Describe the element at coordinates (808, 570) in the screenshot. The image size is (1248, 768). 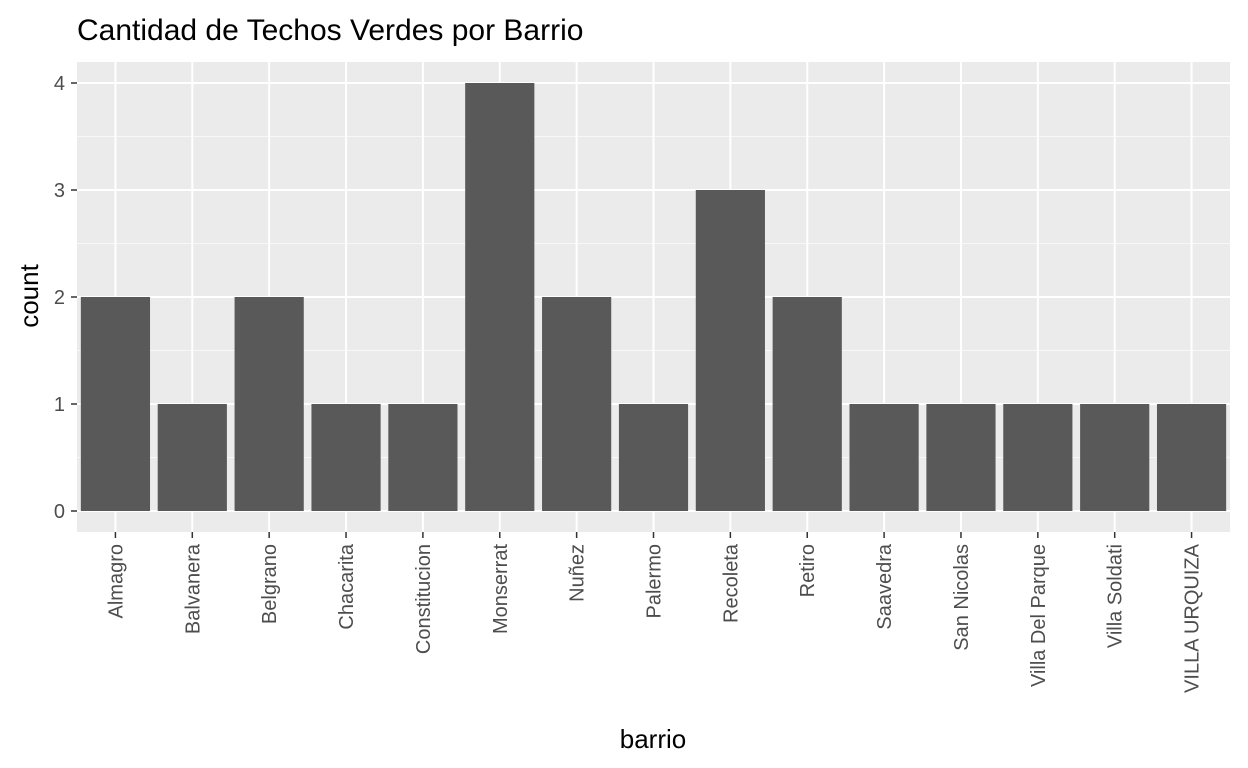
I see `x-tick-label: Retiro` at that location.